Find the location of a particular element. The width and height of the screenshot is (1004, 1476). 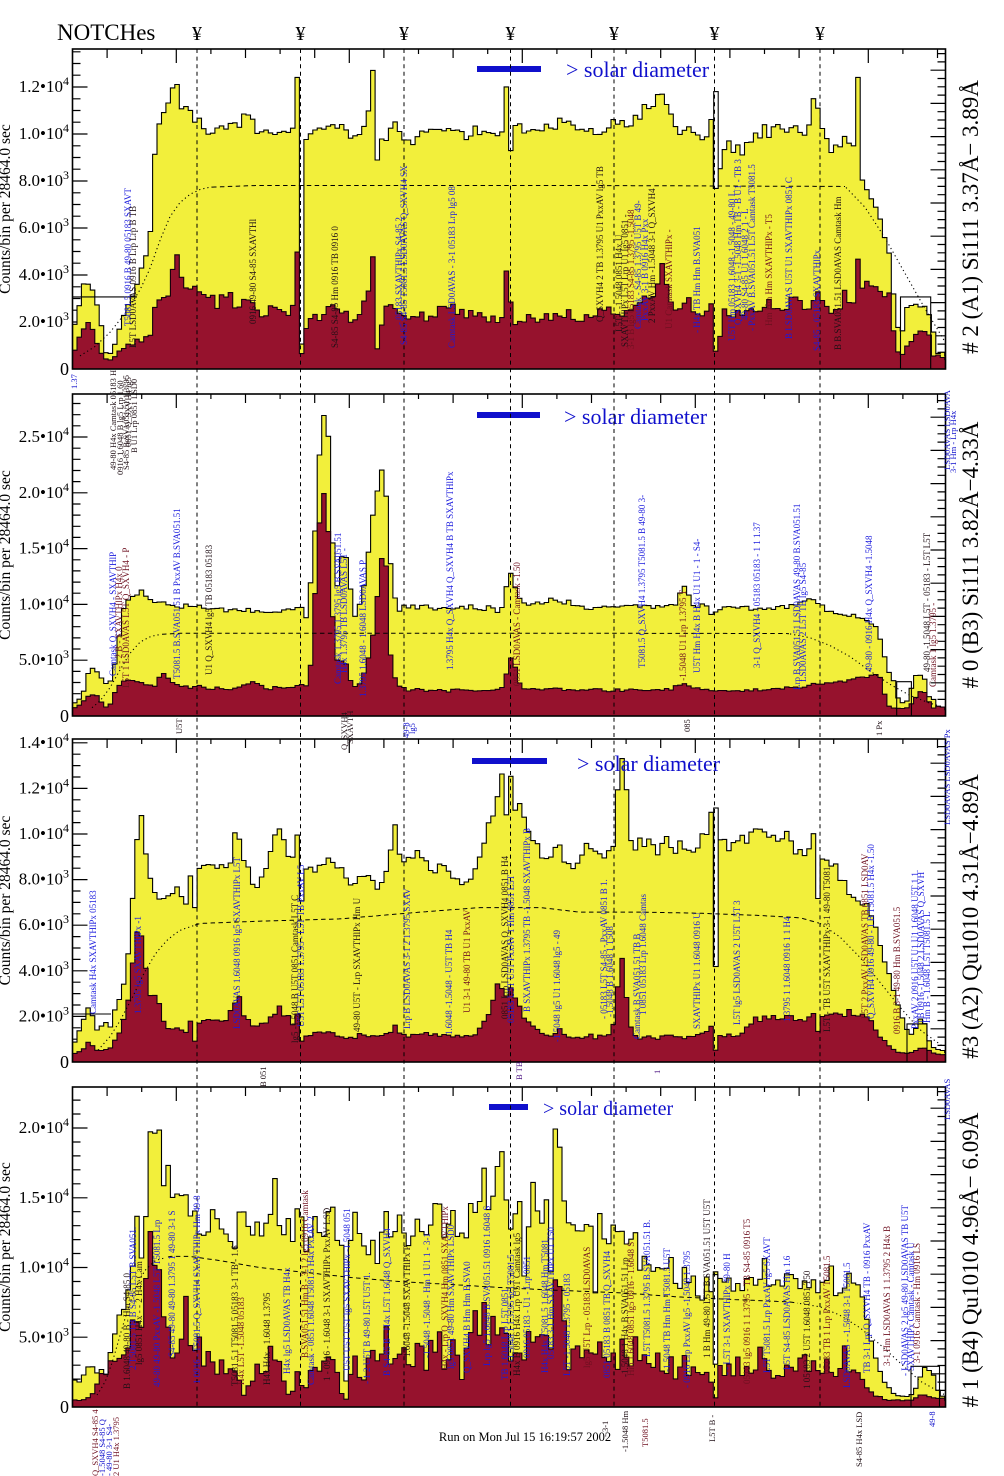

svg-text: -1.5048 lg5 U1 1.6048 lg5 - 49 is located at coordinates (557, 986).